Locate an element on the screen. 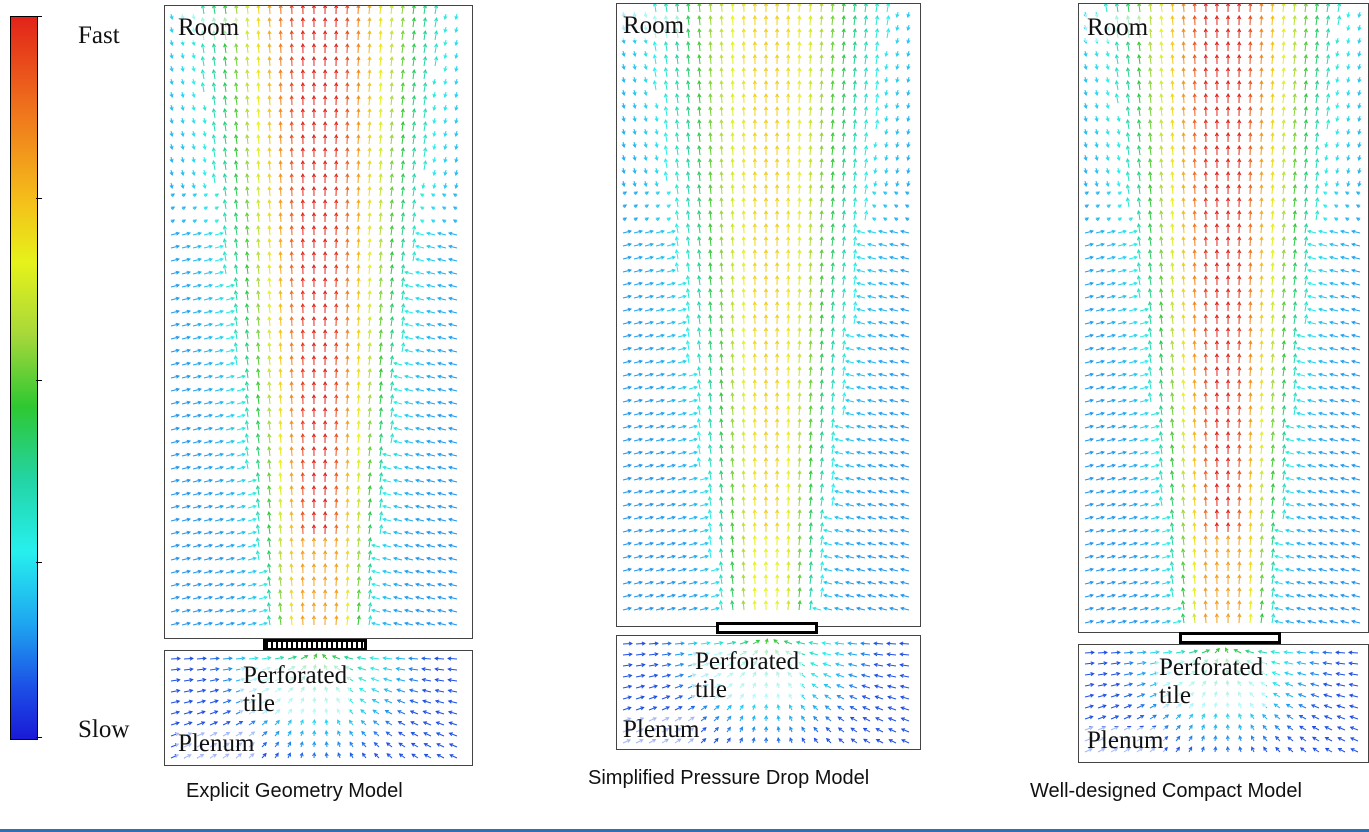  colorbar-tick is located at coordinates (39, 737).